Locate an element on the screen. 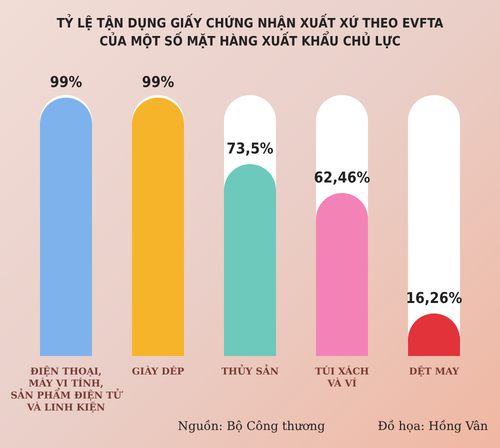 This screenshot has width=500, height=448. data-label: 73,5% is located at coordinates (250, 149).